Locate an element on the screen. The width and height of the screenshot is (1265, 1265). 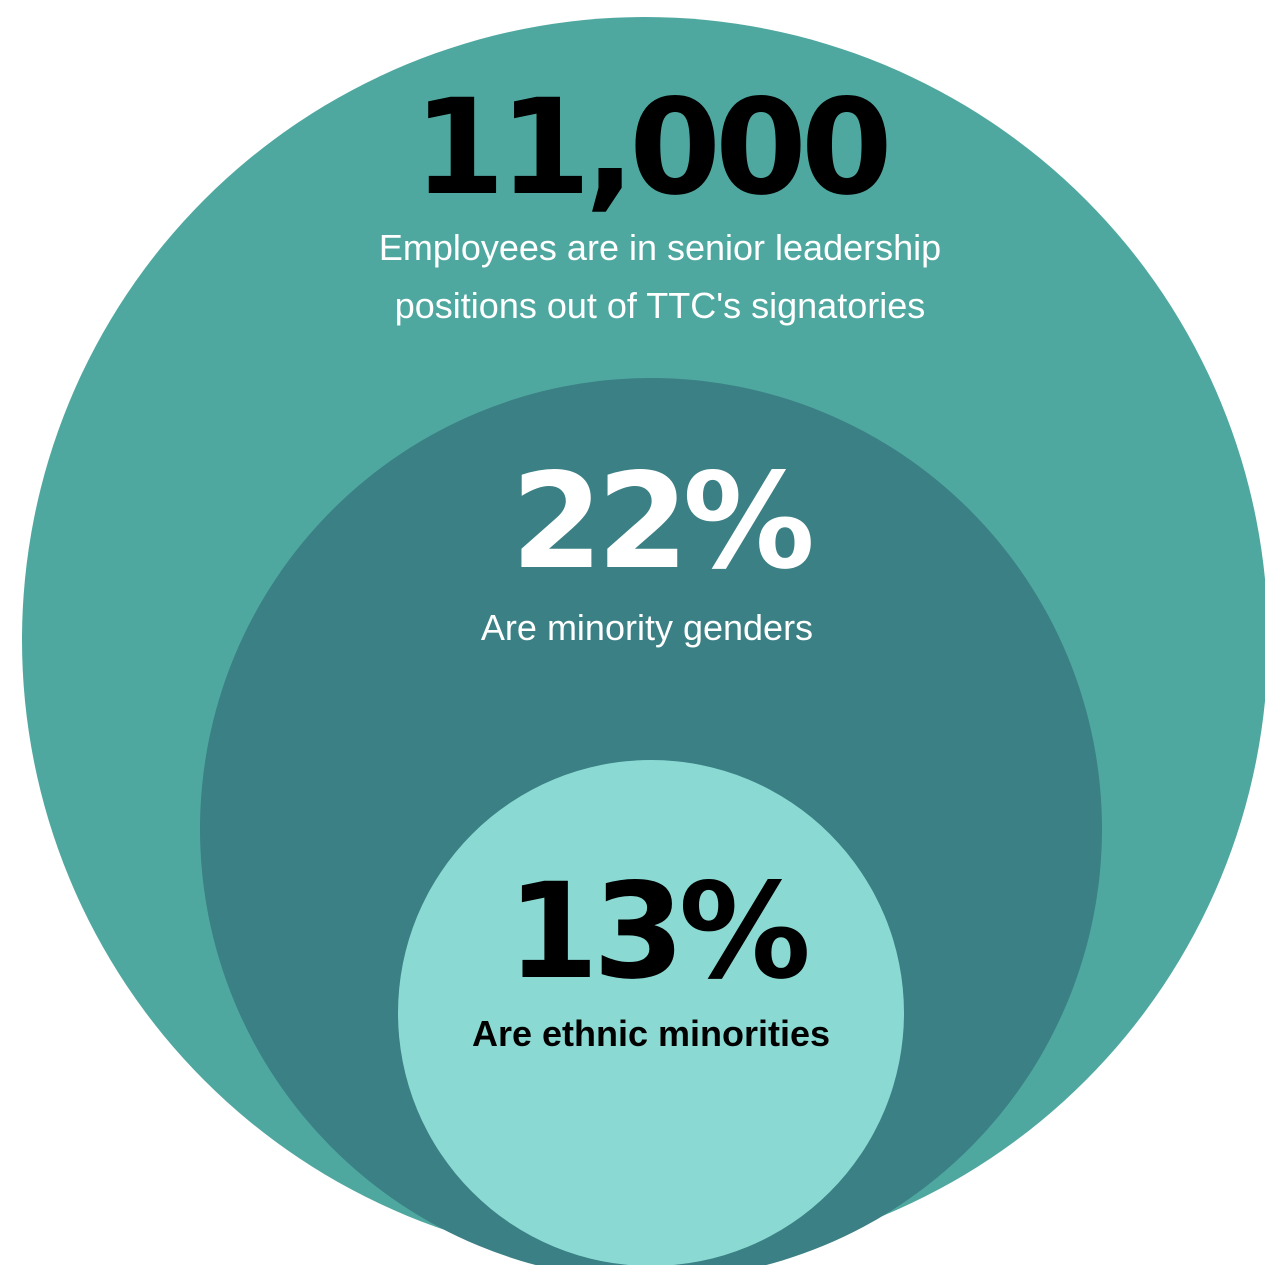
caption: Are ethnic minorities is located at coordinates (651, 1033).